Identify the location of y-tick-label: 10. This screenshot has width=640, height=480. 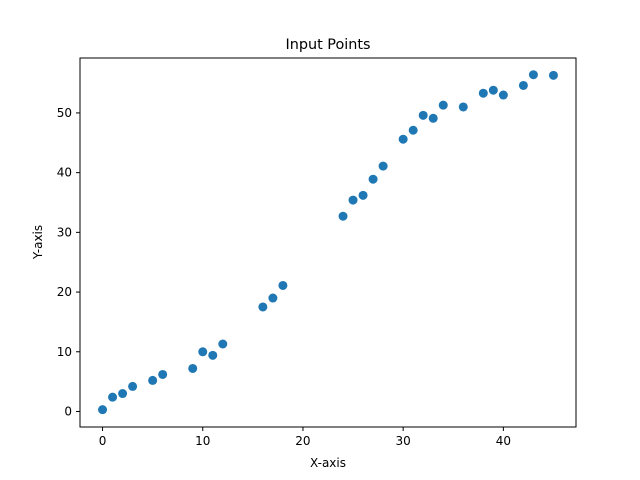
(64, 352).